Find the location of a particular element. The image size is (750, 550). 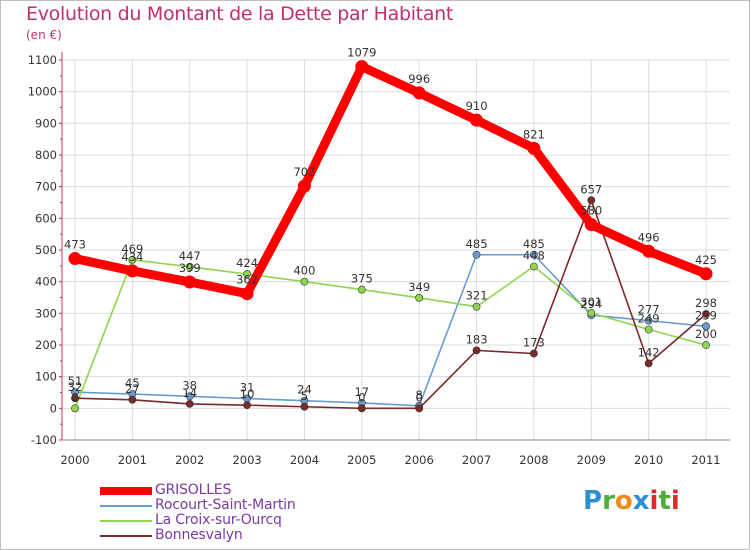

data-label: 298 is located at coordinates (706, 303).